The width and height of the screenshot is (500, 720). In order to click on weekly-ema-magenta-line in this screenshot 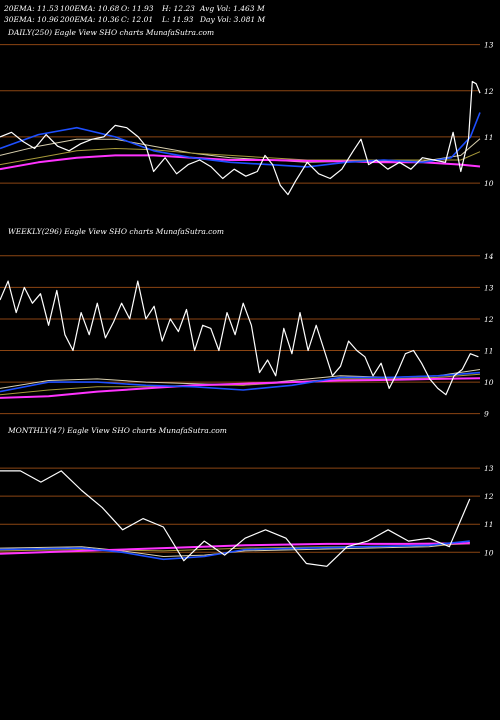, I will do `click(240, 388)`.